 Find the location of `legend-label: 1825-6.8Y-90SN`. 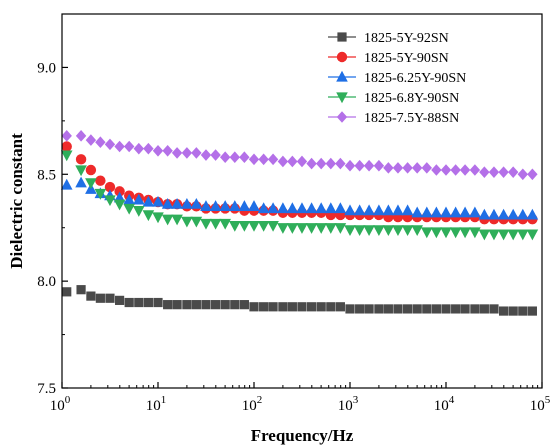

legend-label: 1825-6.8Y-90SN is located at coordinates (411, 98).